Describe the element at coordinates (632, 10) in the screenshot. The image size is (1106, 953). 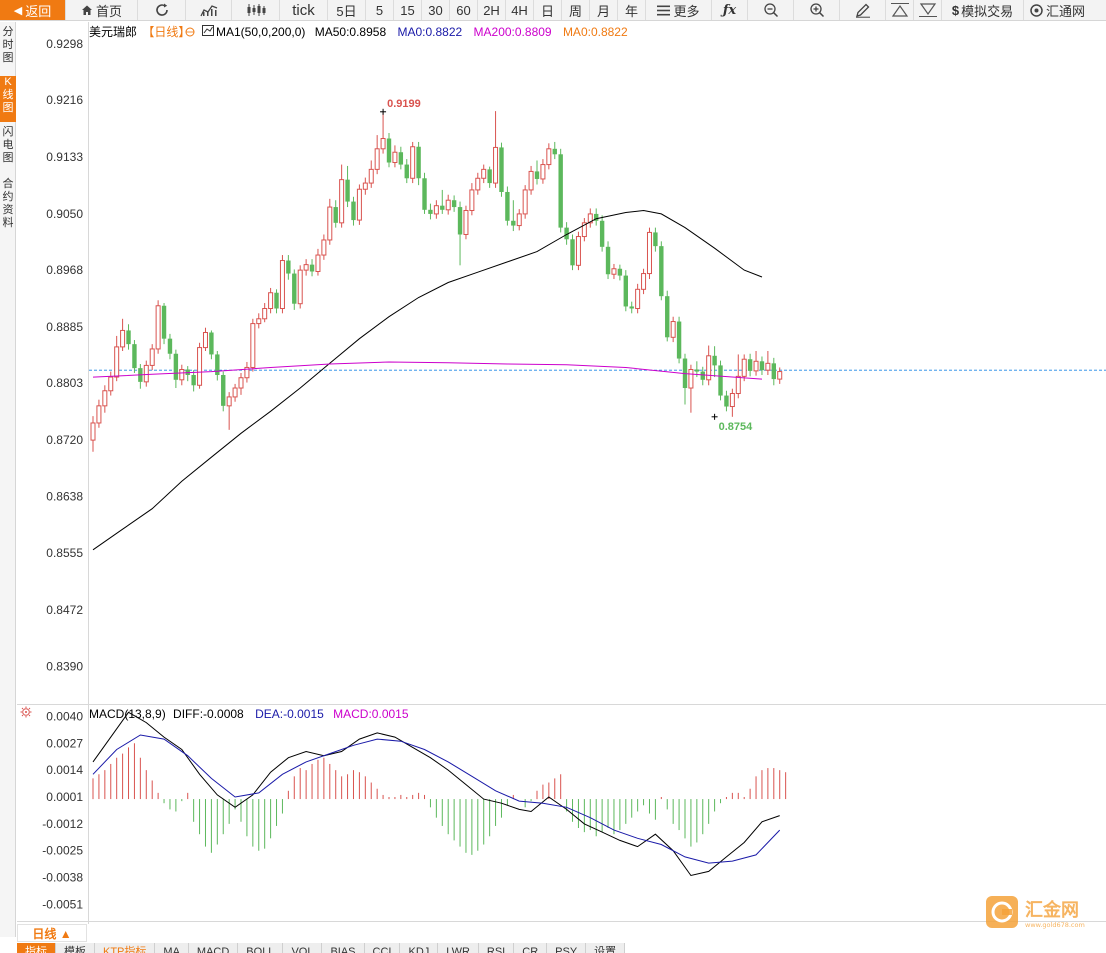
I see `period-year: 年` at that location.